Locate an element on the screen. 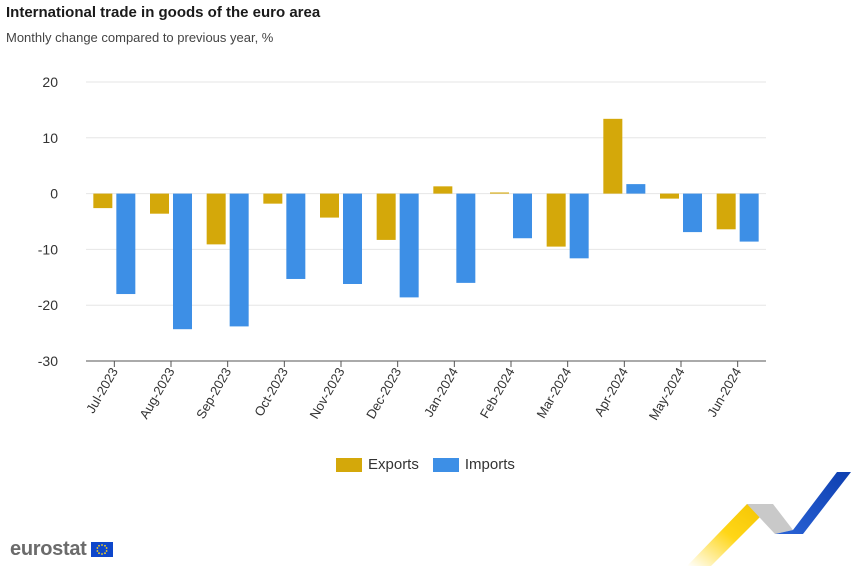 This screenshot has width=851, height=568. legend-label-exports: Exports is located at coordinates (393, 464).